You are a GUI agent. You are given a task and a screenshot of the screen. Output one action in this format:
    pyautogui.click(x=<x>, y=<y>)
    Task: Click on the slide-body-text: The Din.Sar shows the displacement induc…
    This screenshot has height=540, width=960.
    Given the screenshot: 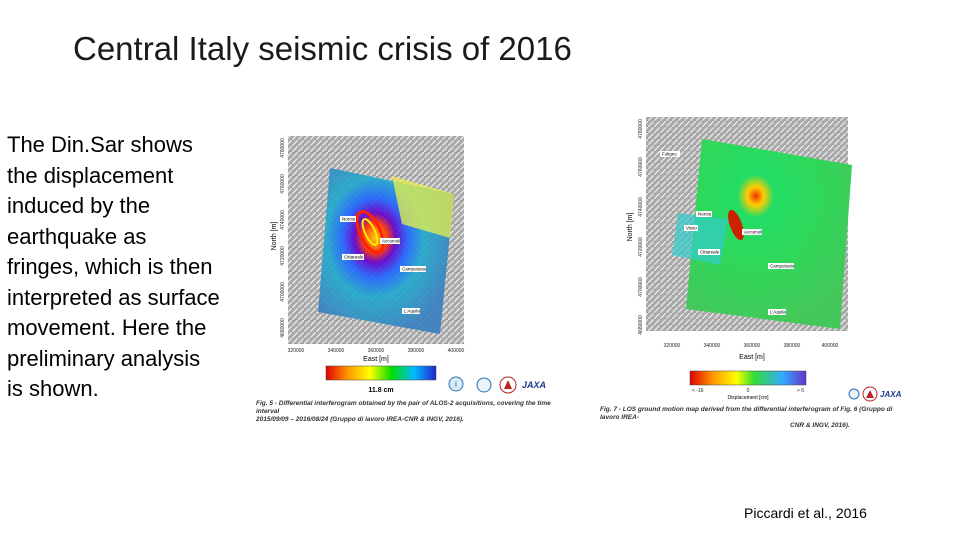 What is the action you would take?
    pyautogui.click(x=113, y=266)
    